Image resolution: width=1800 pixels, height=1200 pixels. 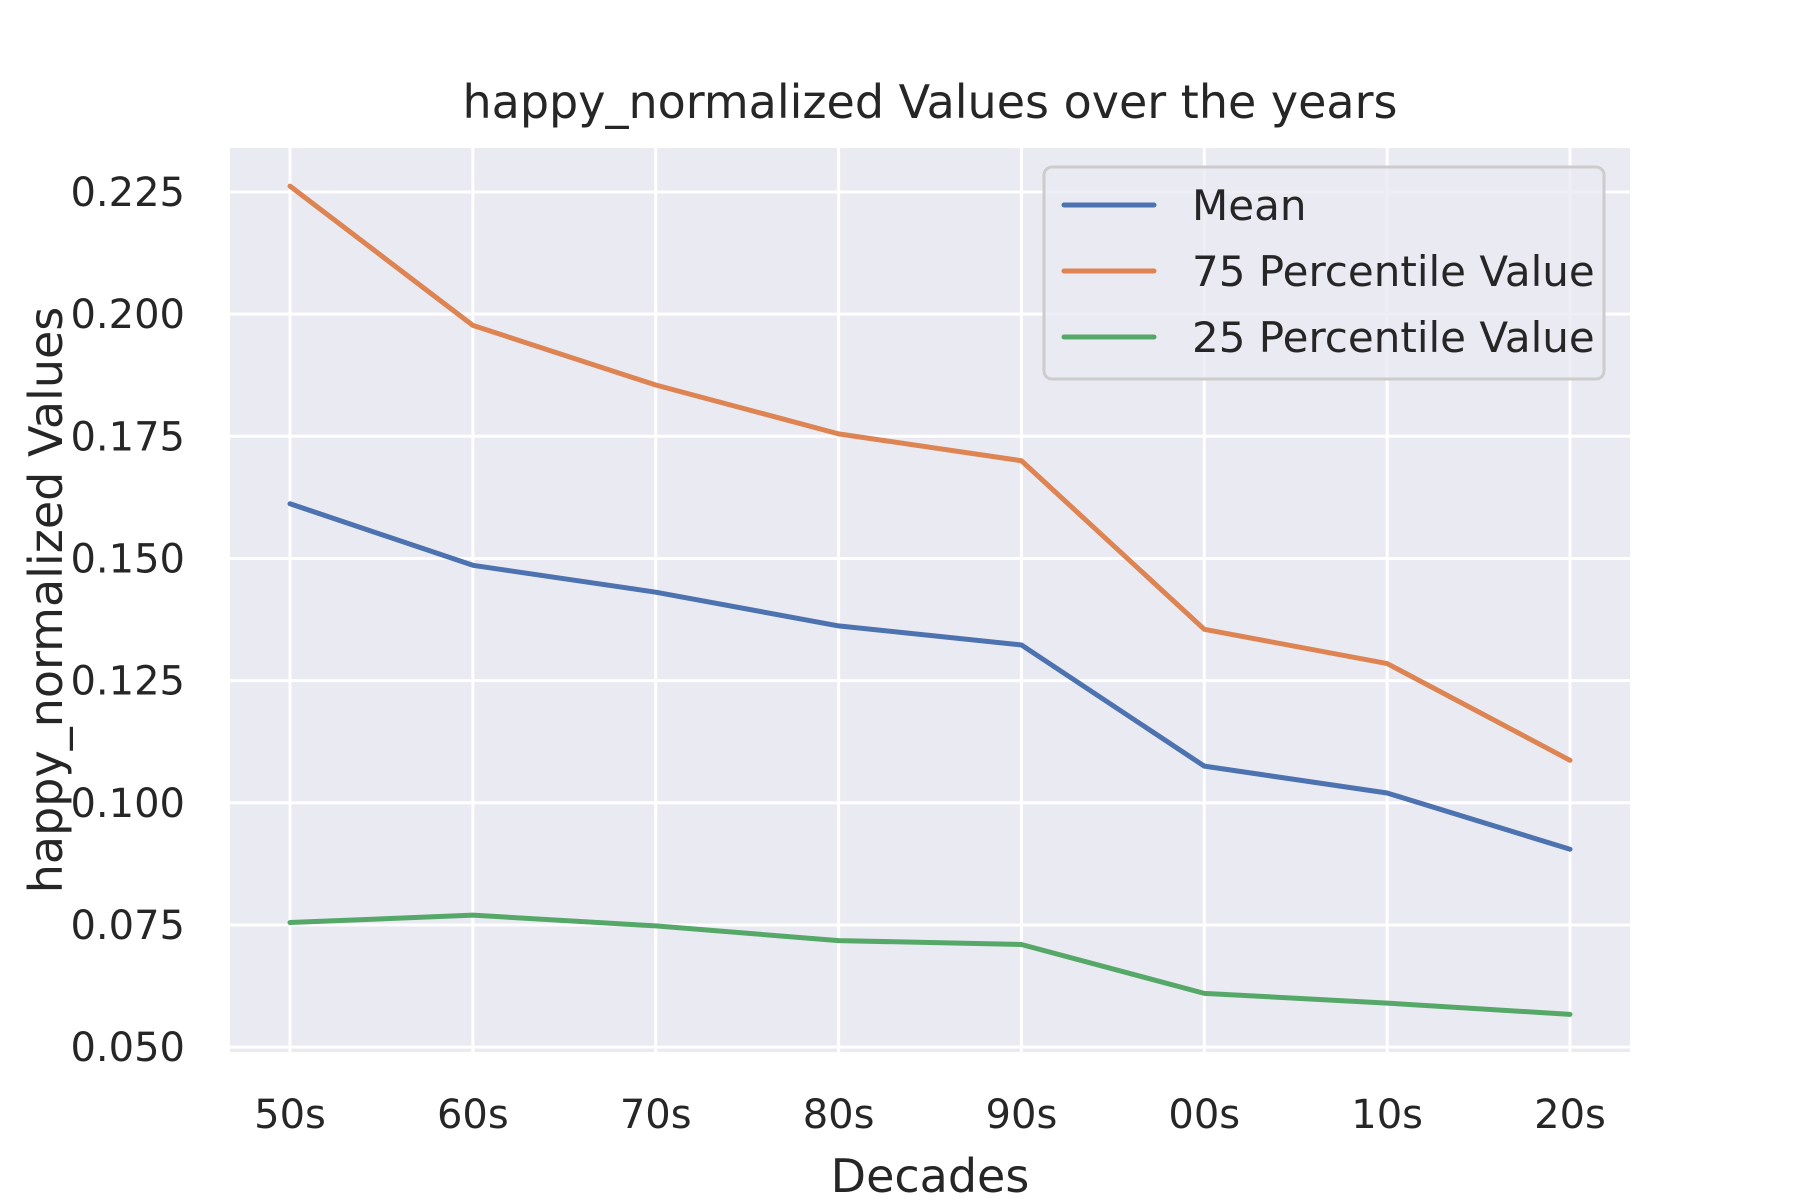 I want to click on chart-title: happy_normalized Values over the years, so click(x=929, y=102).